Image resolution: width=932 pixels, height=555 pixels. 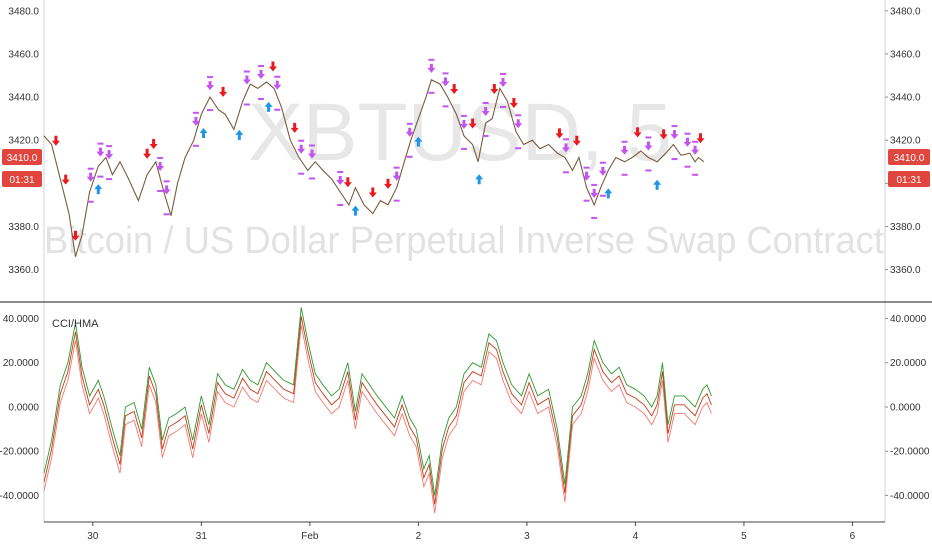 I want to click on indicator-tick-right: 40.0000, so click(x=908, y=319).